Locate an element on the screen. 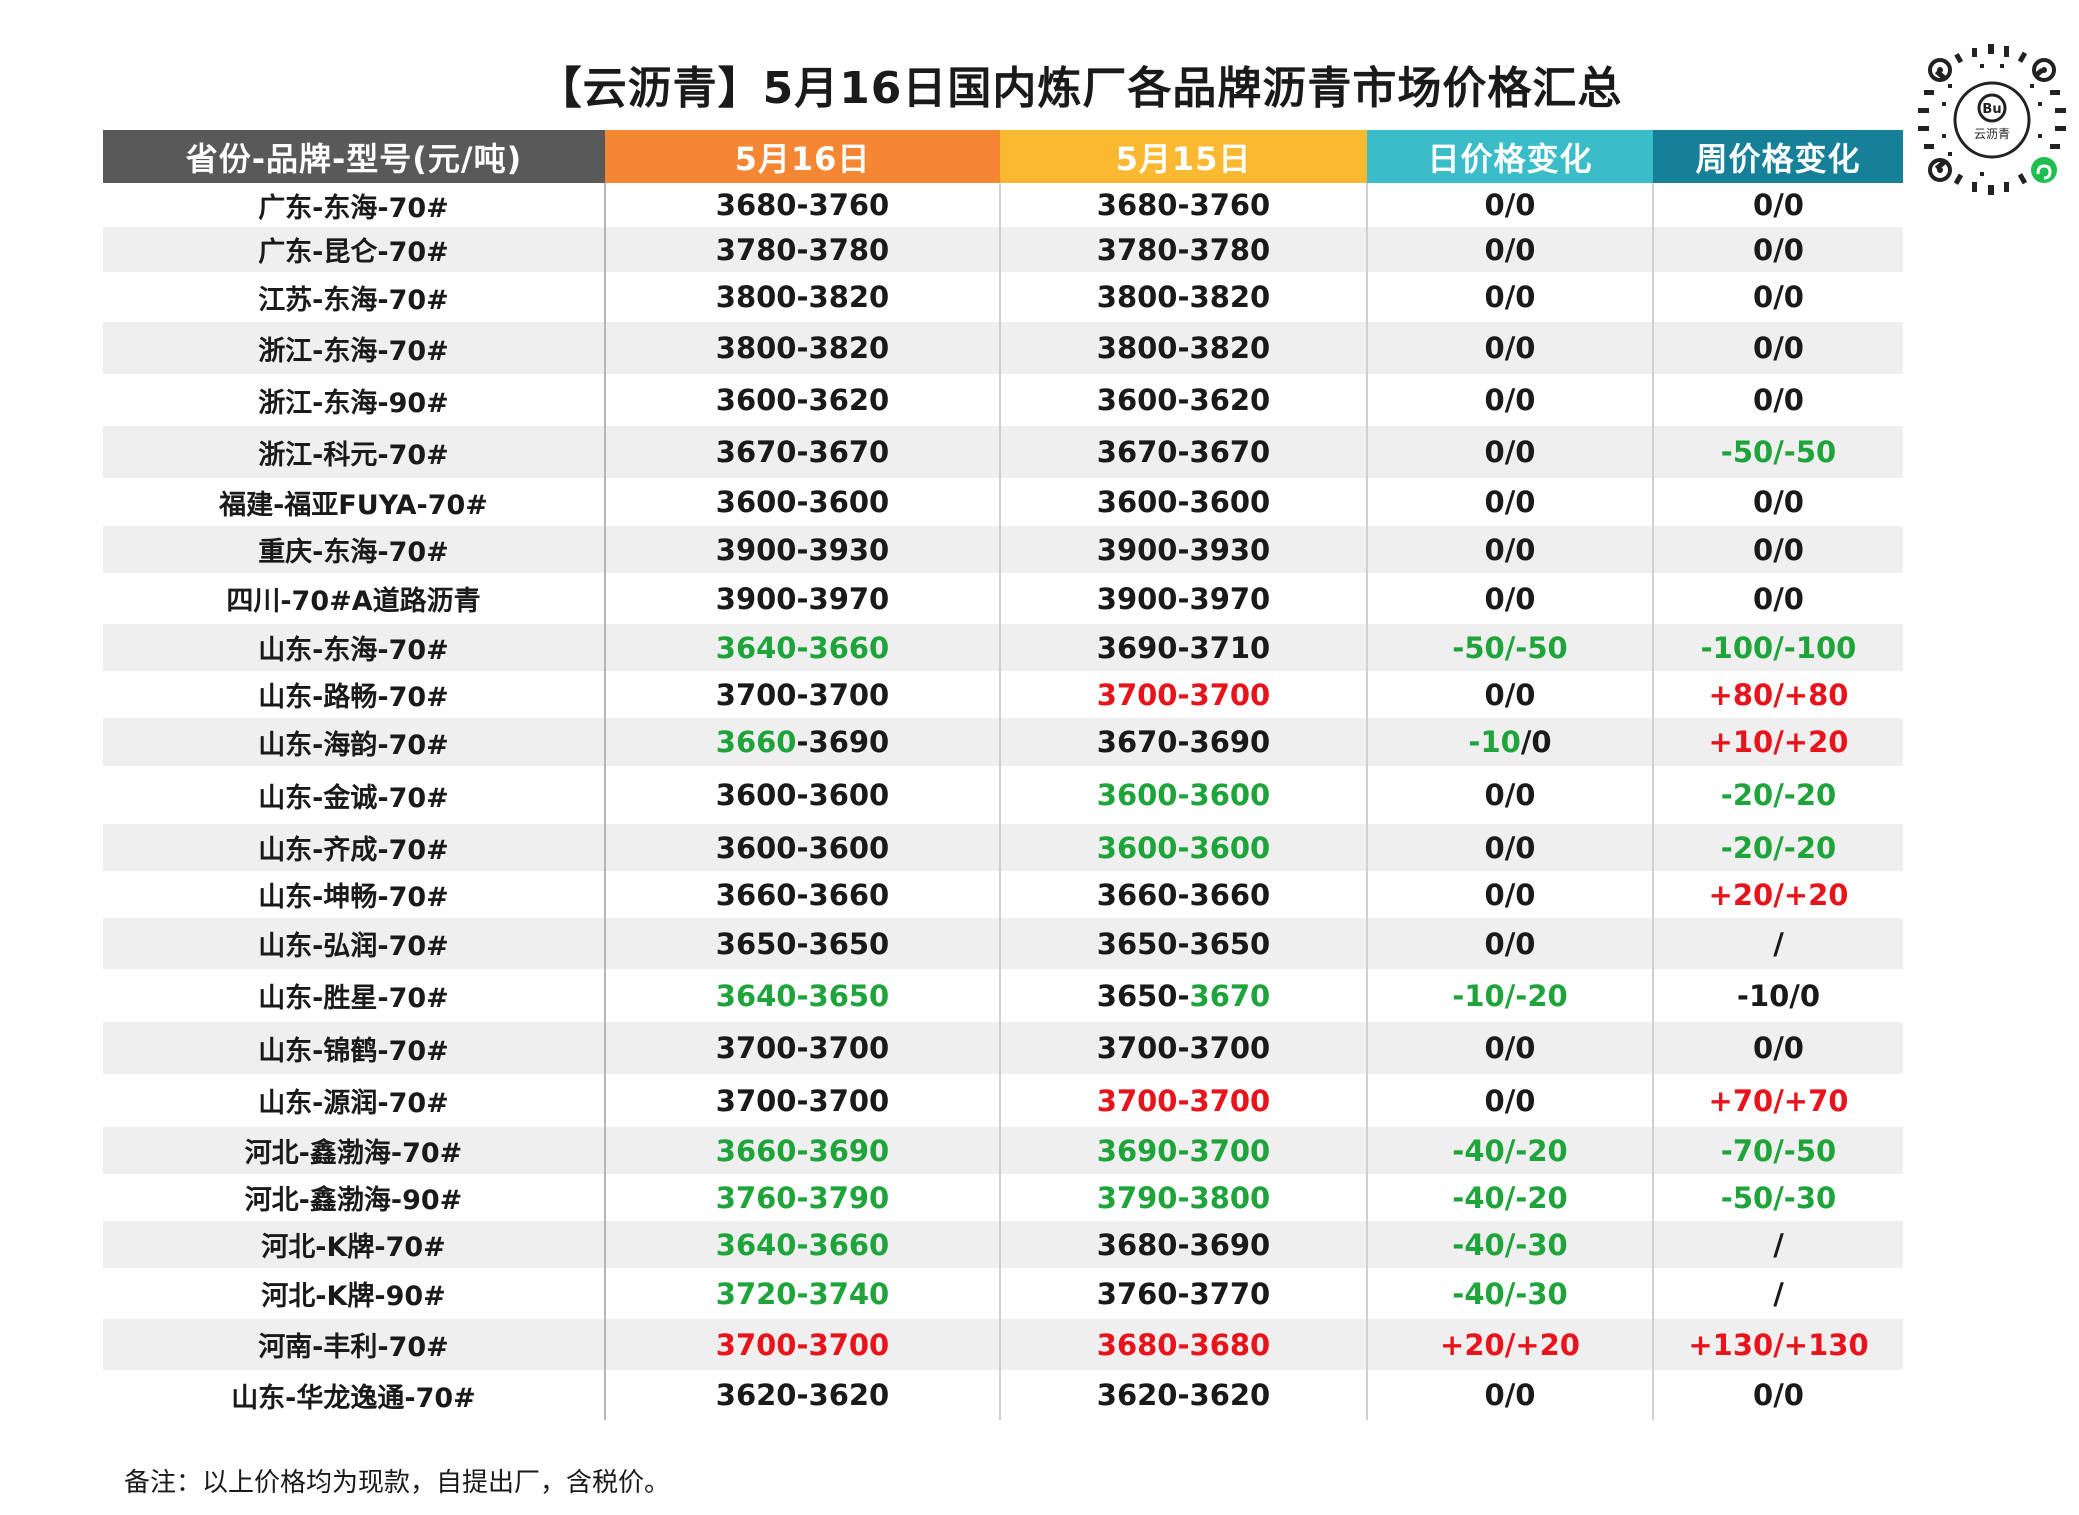 This screenshot has height=1515, width=2079. brand-cell: 山东-弘润-70# is located at coordinates (354, 943).